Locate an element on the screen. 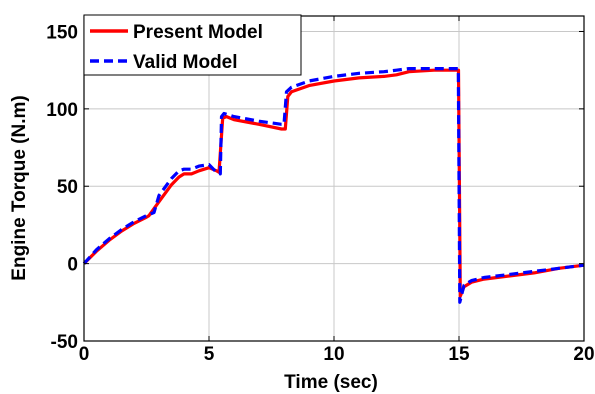 This screenshot has width=595, height=394. legend-label-valid-model: Valid Model is located at coordinates (185, 62).